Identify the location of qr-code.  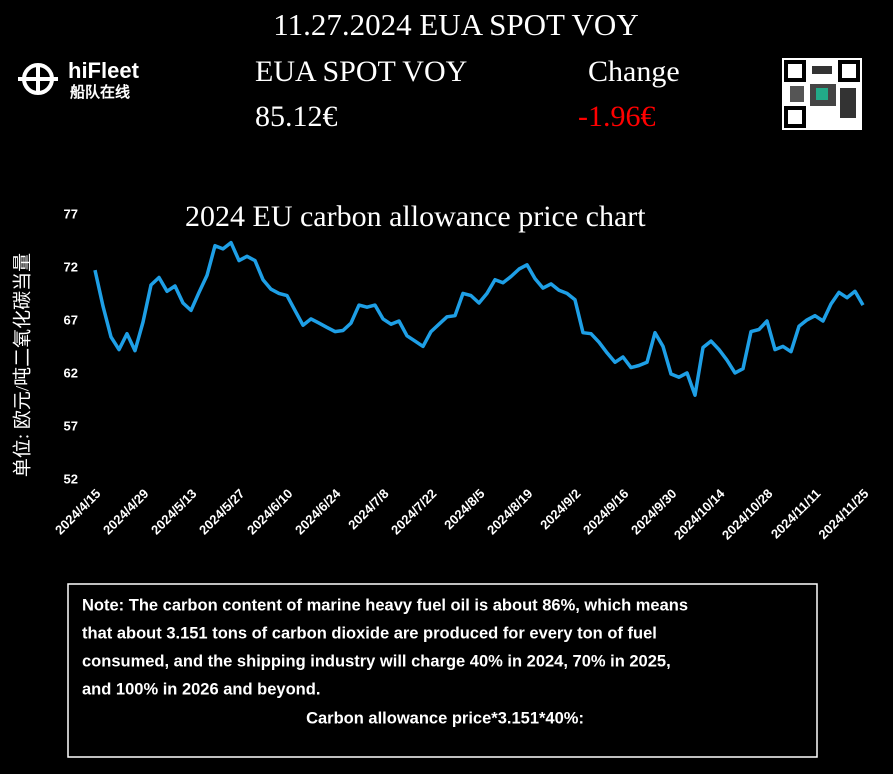
(822, 94).